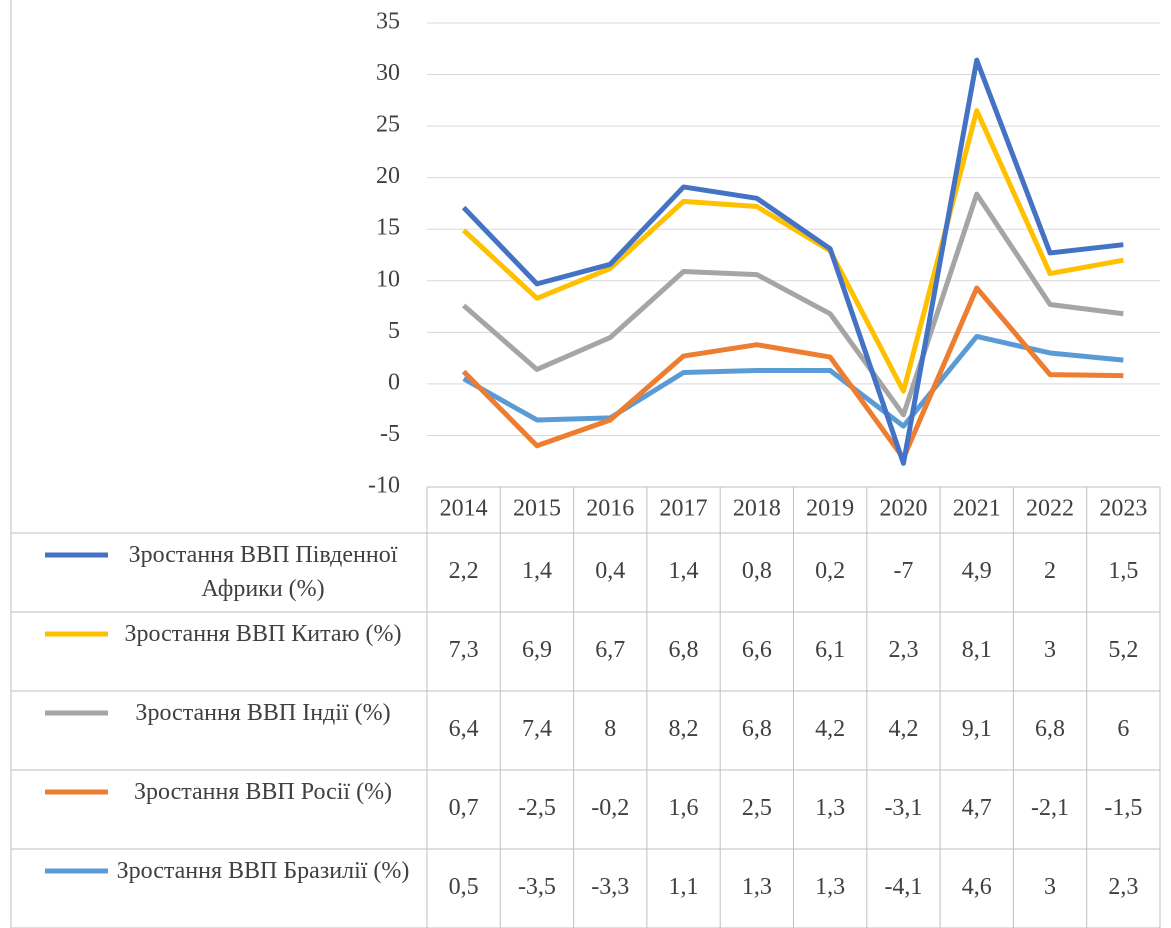  Describe the element at coordinates (464, 887) in the screenshot. I see `table-value: 0,5` at that location.